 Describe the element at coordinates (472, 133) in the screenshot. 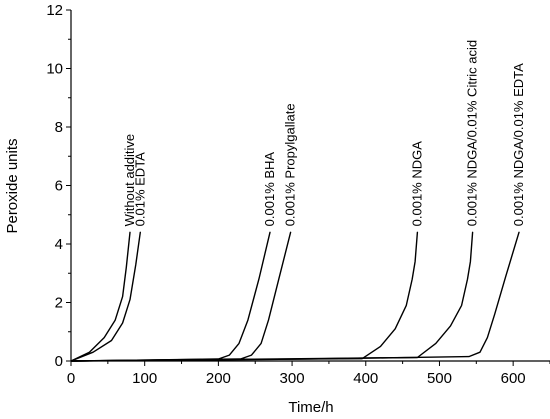

I see `series-label: 0.001% NDGA/0.01% Citric acid` at that location.